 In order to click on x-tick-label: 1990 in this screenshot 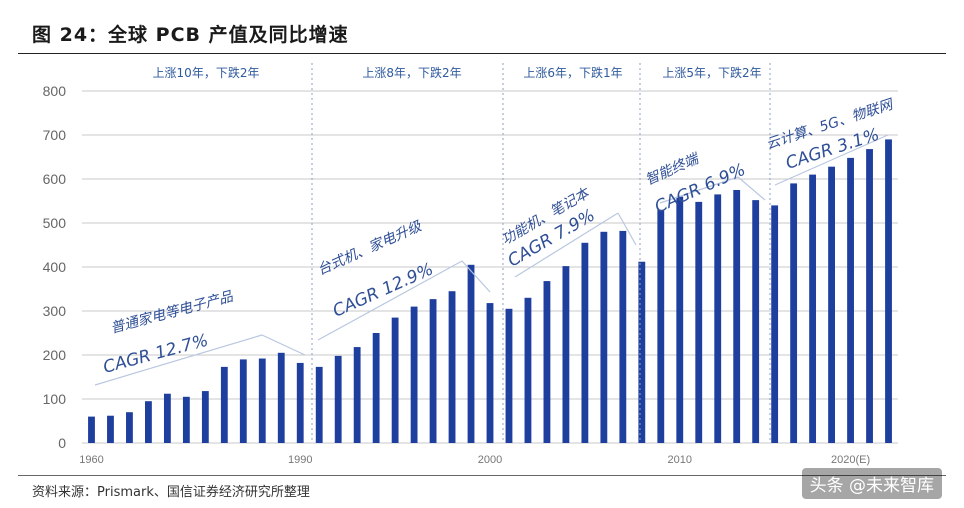, I will do `click(300, 460)`.